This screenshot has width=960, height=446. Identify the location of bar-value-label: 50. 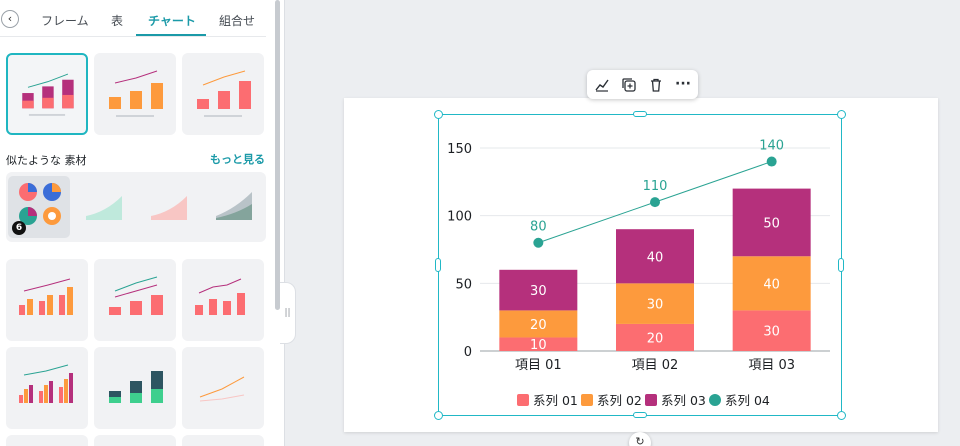
(771, 223).